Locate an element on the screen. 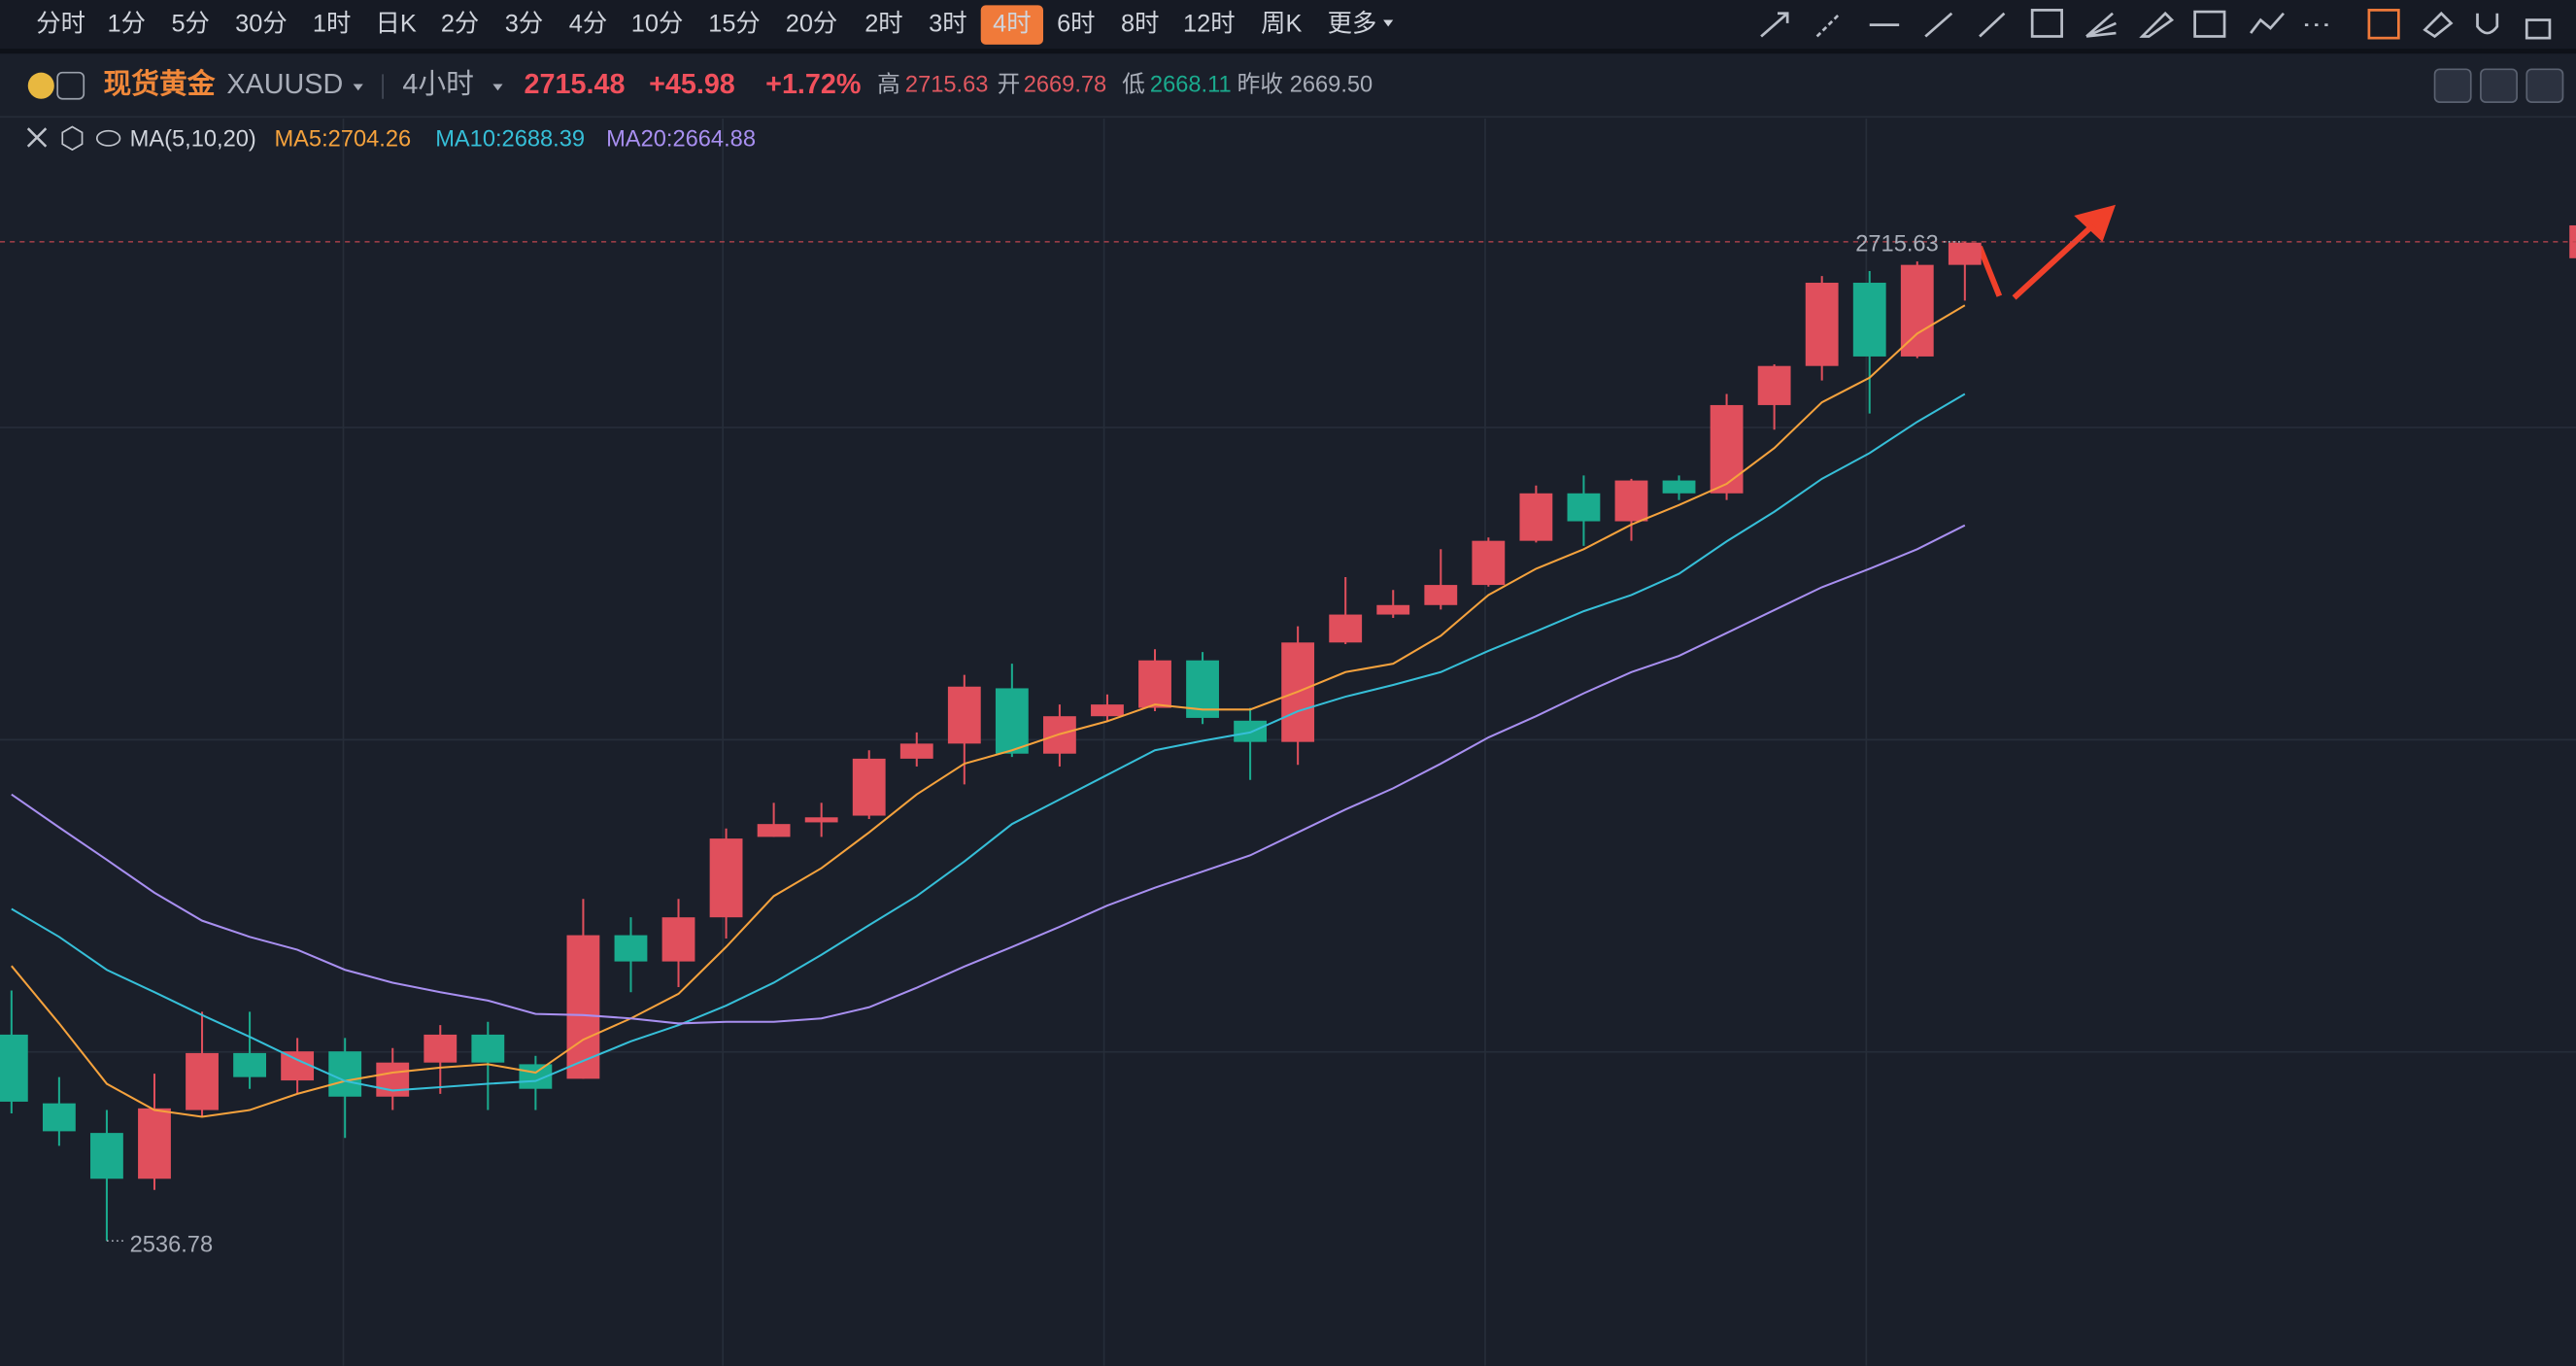 The width and height of the screenshot is (2576, 1366). settings-icon is located at coordinates (72, 138).